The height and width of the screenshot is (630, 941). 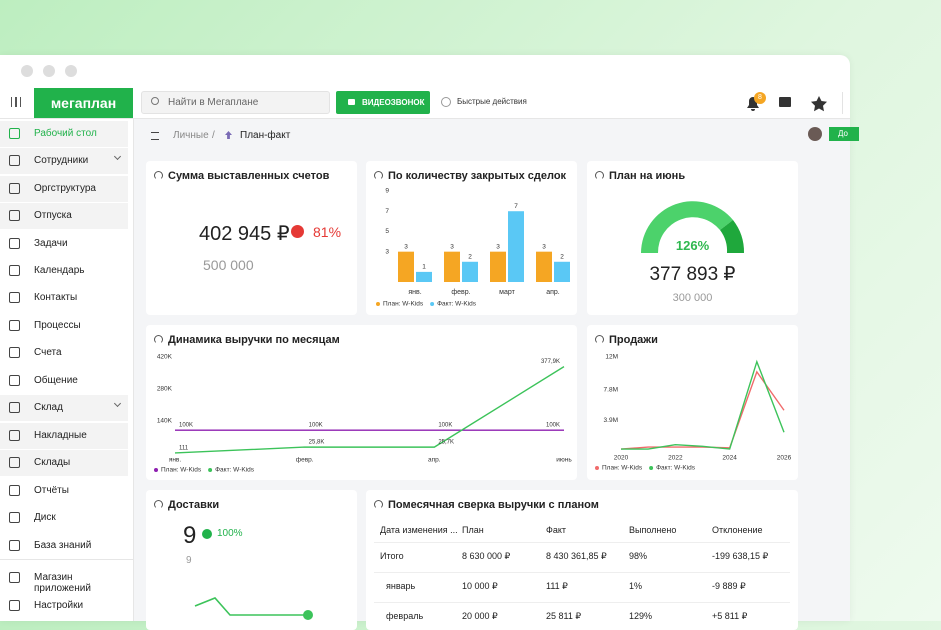 I want to click on cell: 25 811 ₽, so click(x=564, y=616).